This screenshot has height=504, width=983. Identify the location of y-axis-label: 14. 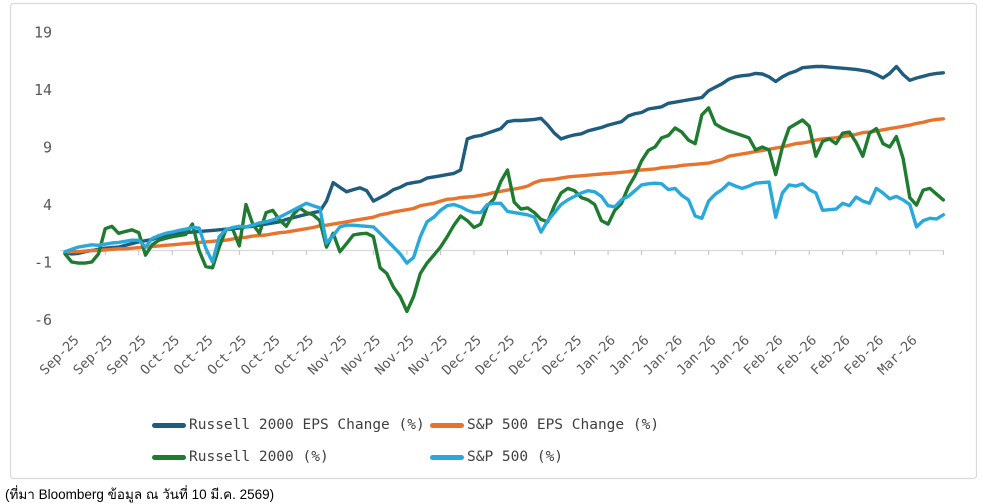
(43, 90).